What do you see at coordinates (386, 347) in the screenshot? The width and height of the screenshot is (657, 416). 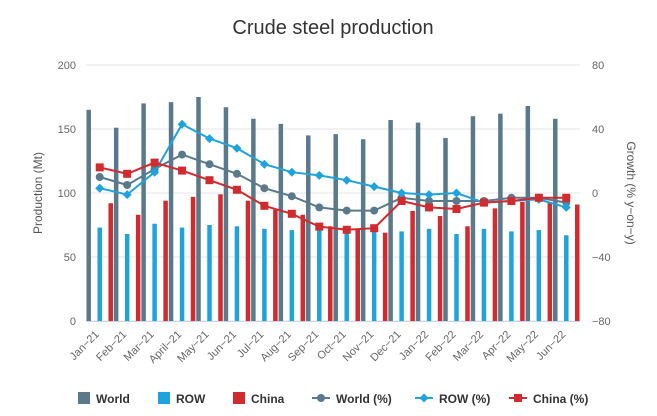 I see `x-tick-label: Dec−21` at bounding box center [386, 347].